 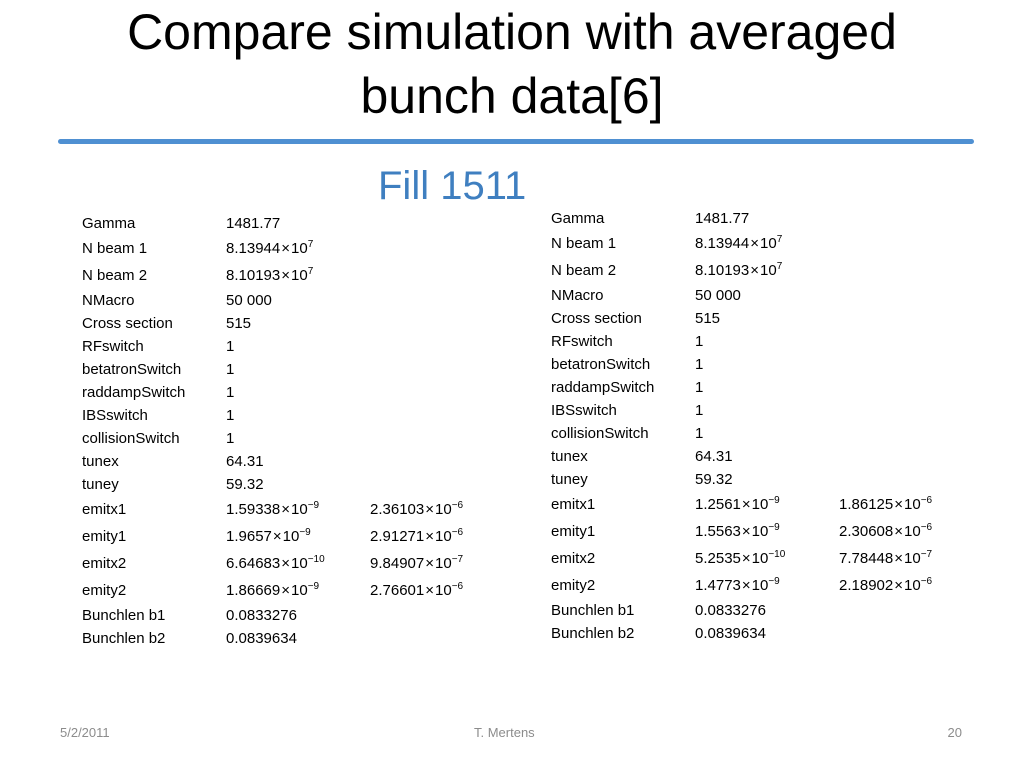 I want to click on parameter-name: N beam 2, so click(x=115, y=275).